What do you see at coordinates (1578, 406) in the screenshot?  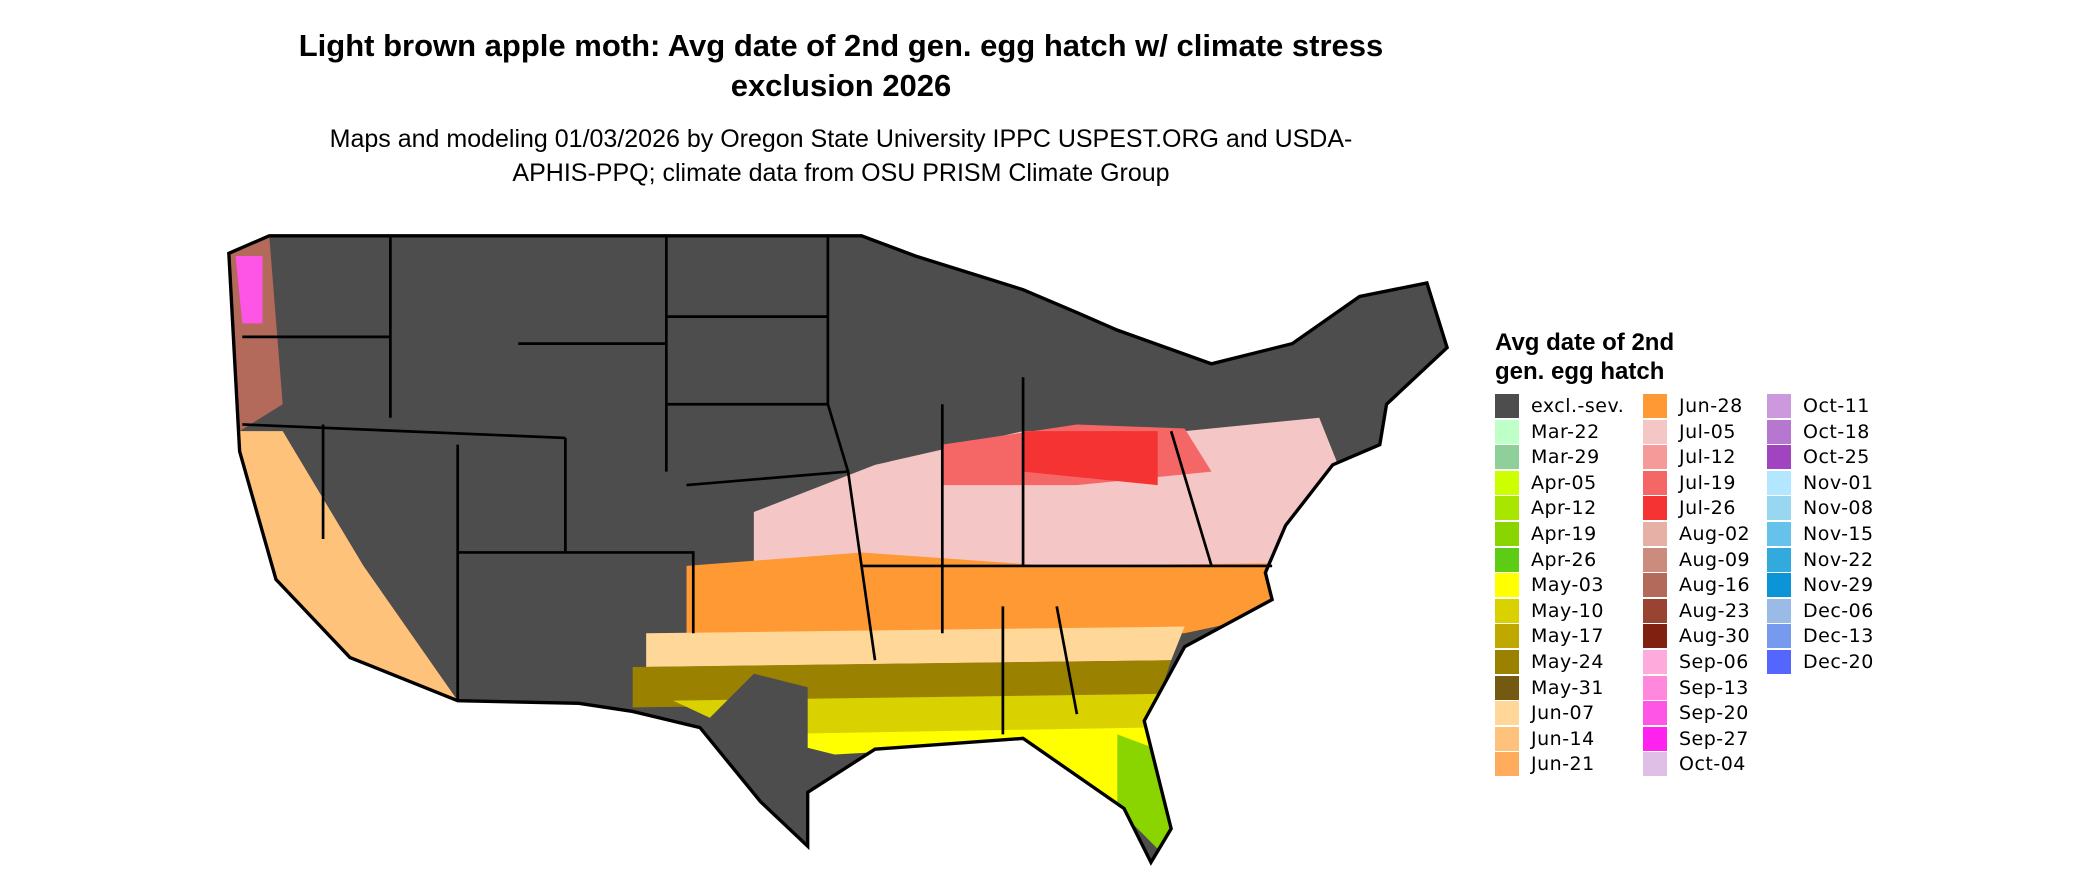 I see `legend-label: excl.-sev.` at bounding box center [1578, 406].